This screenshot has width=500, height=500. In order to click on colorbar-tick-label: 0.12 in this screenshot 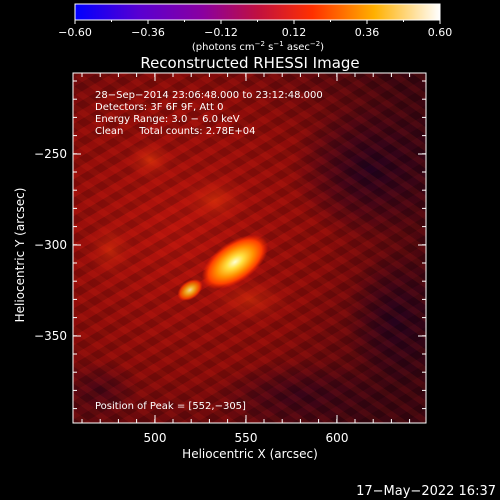, I will do `click(294, 32)`.